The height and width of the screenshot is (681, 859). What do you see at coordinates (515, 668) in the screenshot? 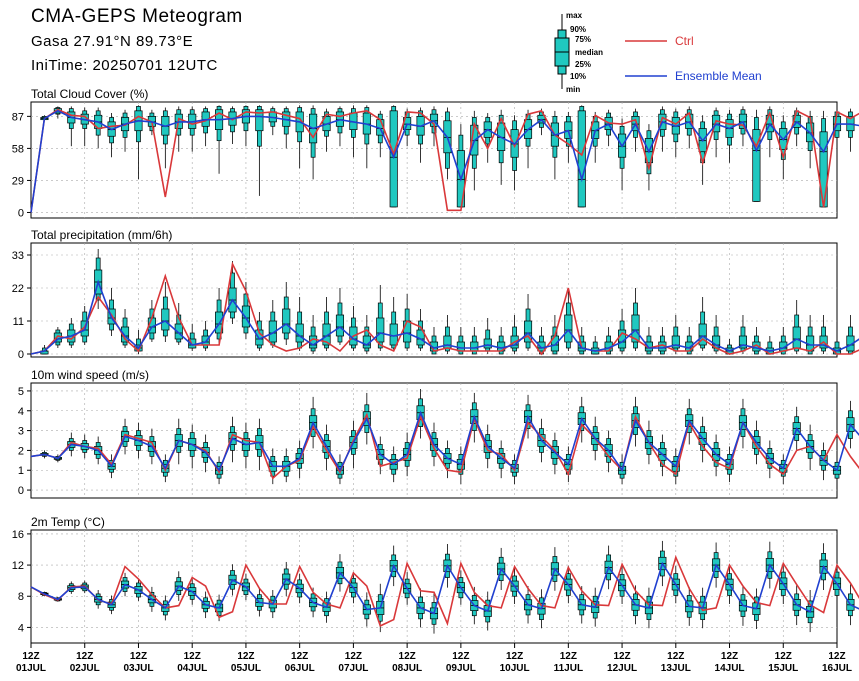
I see `x-tick-date: 10JUL` at bounding box center [515, 668].